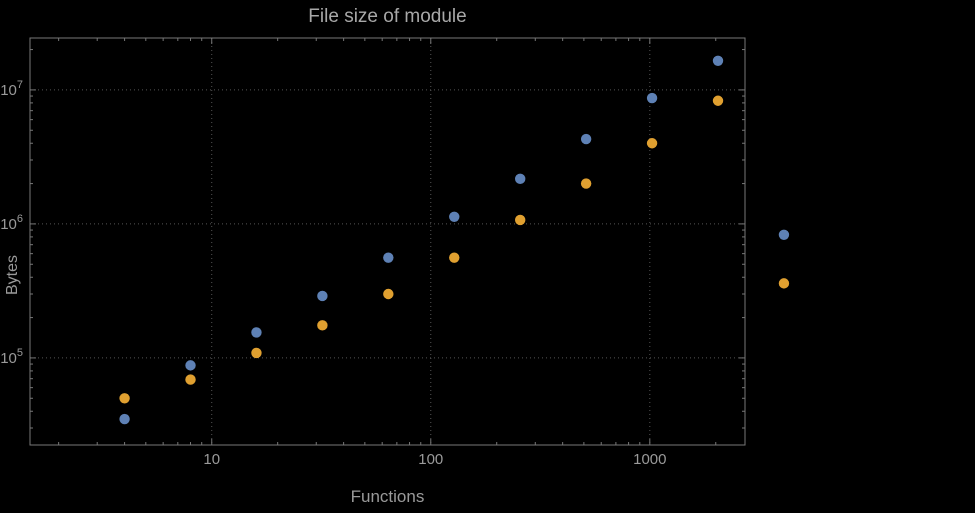 The width and height of the screenshot is (975, 513). I want to click on x-tick-label: 10, so click(211, 459).